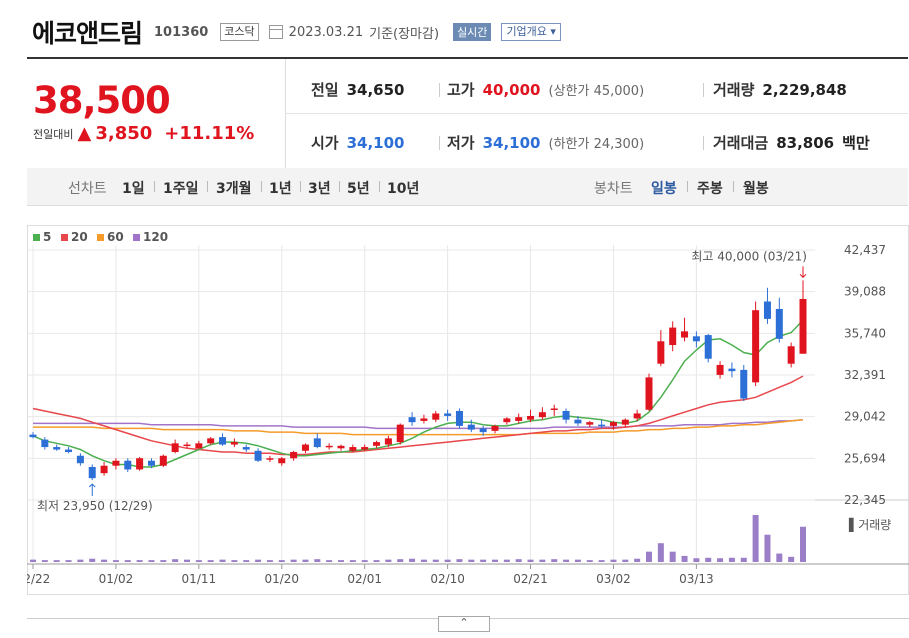 This screenshot has height=638, width=909. Describe the element at coordinates (375, 90) in the screenshot. I see `prev-value: 34,650` at that location.